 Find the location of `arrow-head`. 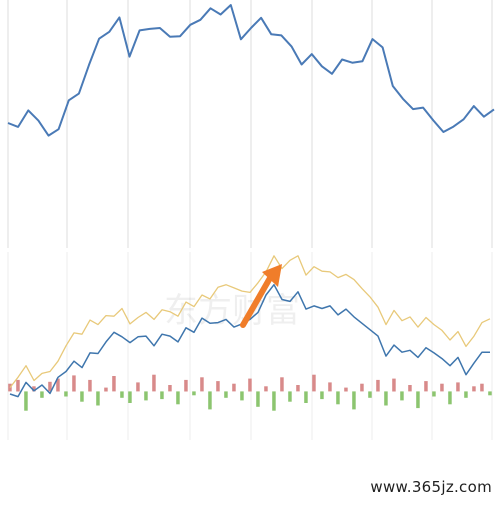

arrow-head is located at coordinates (272, 275).